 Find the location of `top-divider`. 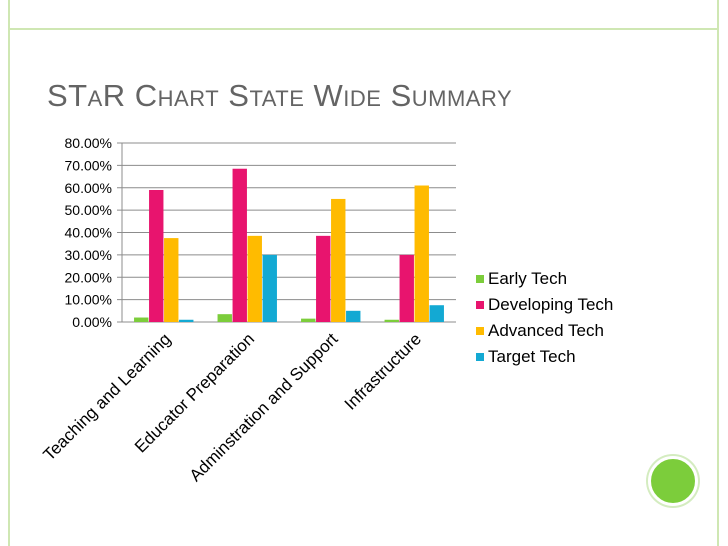

top-divider is located at coordinates (363, 29).